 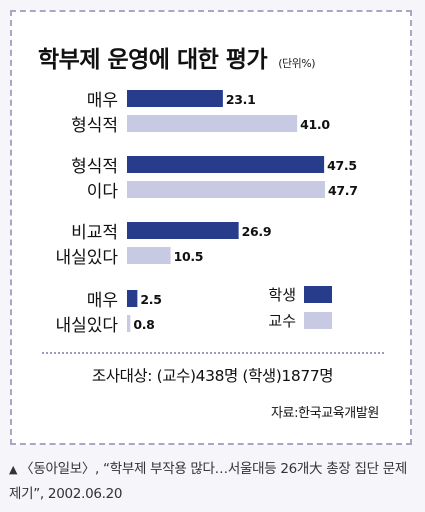 What do you see at coordinates (150, 299) in the screenshot?
I see `value-label: 2.5` at bounding box center [150, 299].